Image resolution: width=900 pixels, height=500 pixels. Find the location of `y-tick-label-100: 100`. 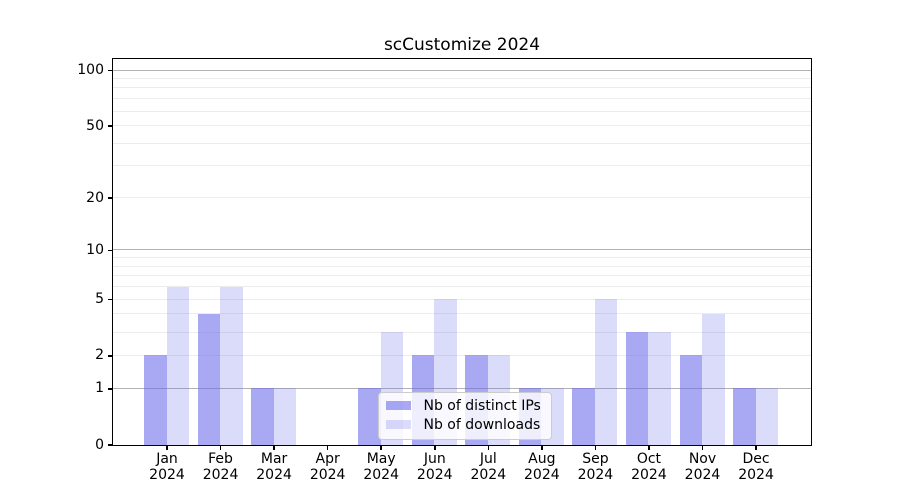

y-tick-label-100: 100 is located at coordinates (90, 70).